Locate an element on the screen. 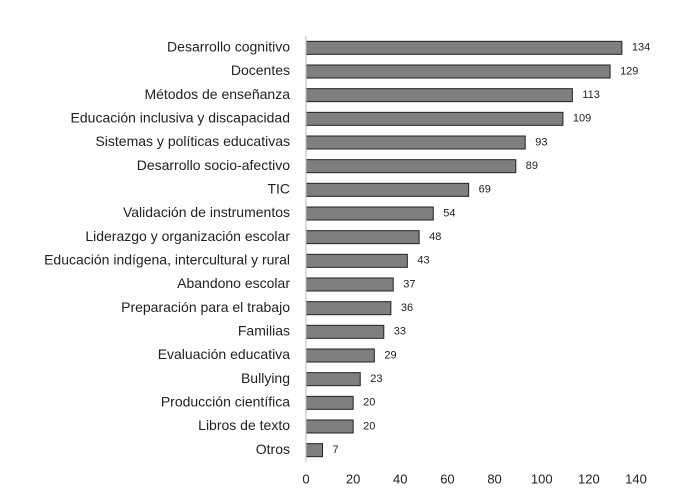 This screenshot has width=683, height=500. y-tick-label: Otros is located at coordinates (273, 449).